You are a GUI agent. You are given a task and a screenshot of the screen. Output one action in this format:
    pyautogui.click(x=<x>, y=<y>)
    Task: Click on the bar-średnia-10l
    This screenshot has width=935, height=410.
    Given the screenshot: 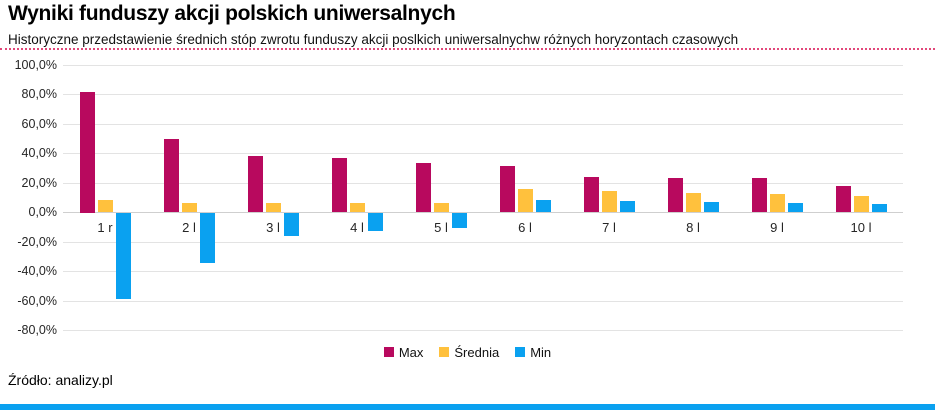 What is the action you would take?
    pyautogui.click(x=861, y=204)
    